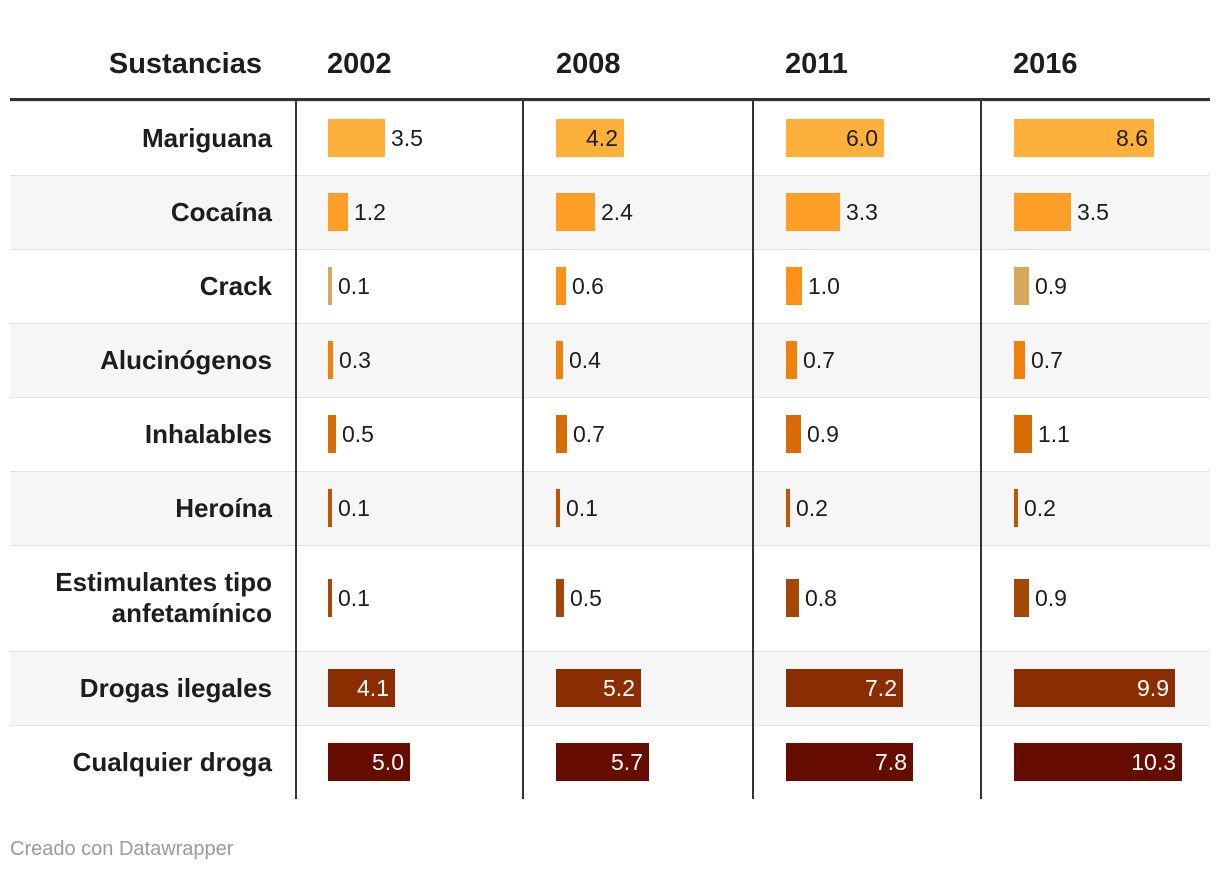  What do you see at coordinates (523, 450) in the screenshot?
I see `column-divider-2008` at bounding box center [523, 450].